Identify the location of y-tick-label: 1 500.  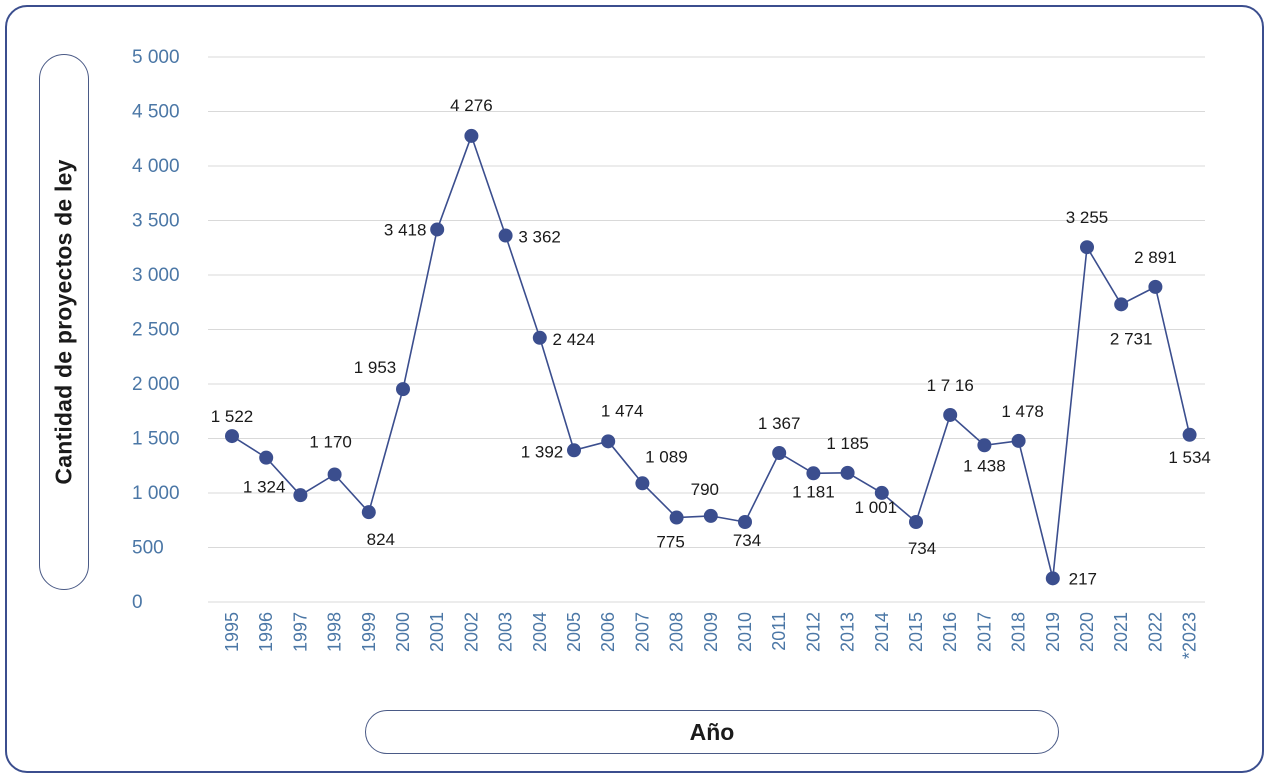
(156, 439).